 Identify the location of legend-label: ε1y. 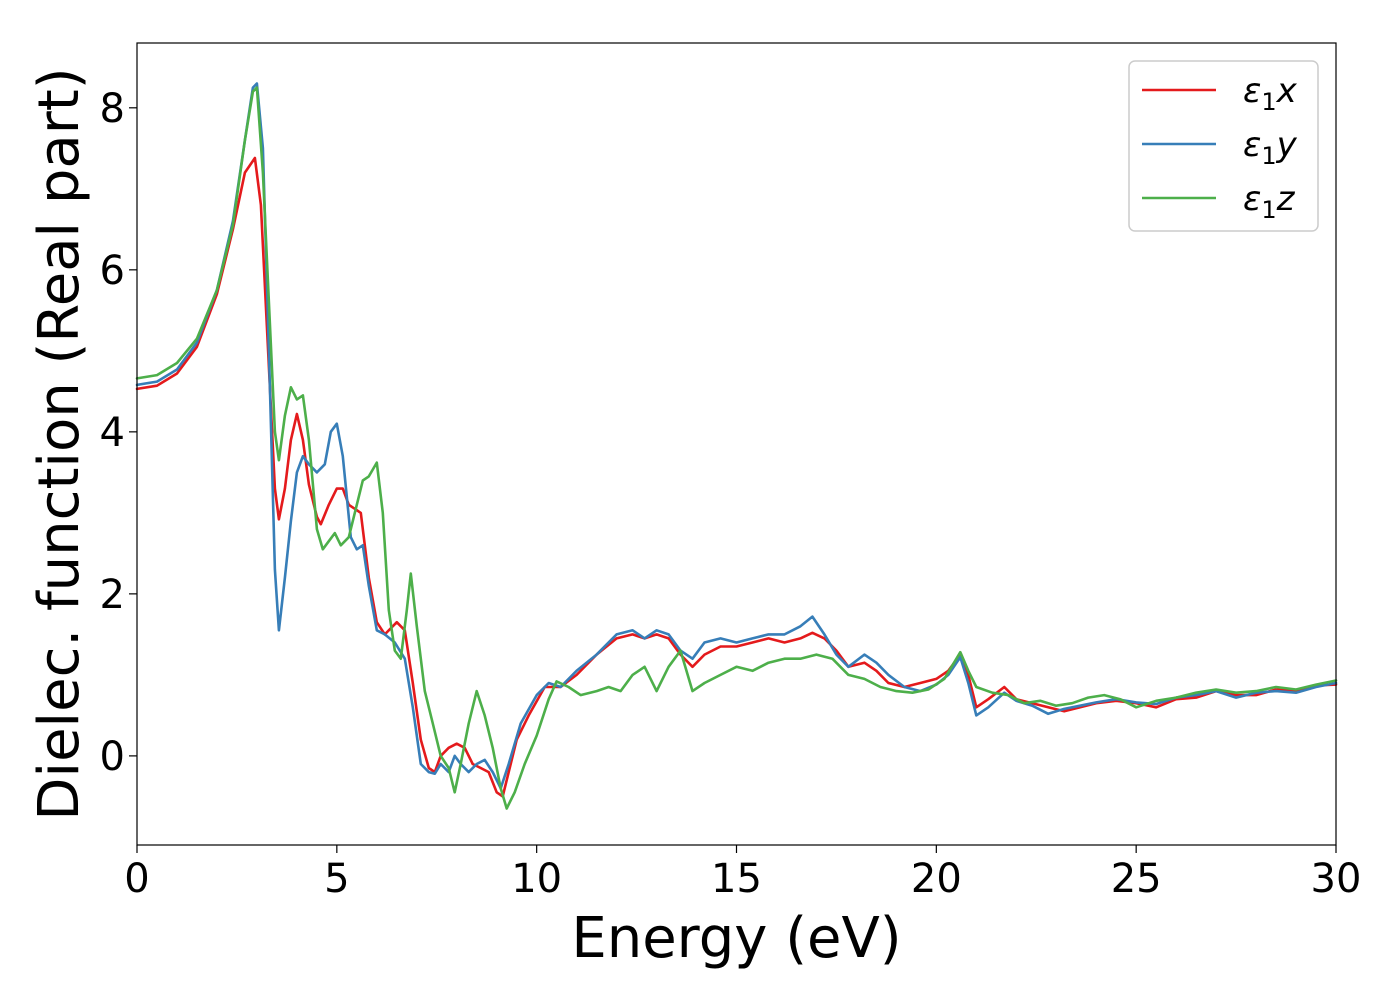
(1270, 147).